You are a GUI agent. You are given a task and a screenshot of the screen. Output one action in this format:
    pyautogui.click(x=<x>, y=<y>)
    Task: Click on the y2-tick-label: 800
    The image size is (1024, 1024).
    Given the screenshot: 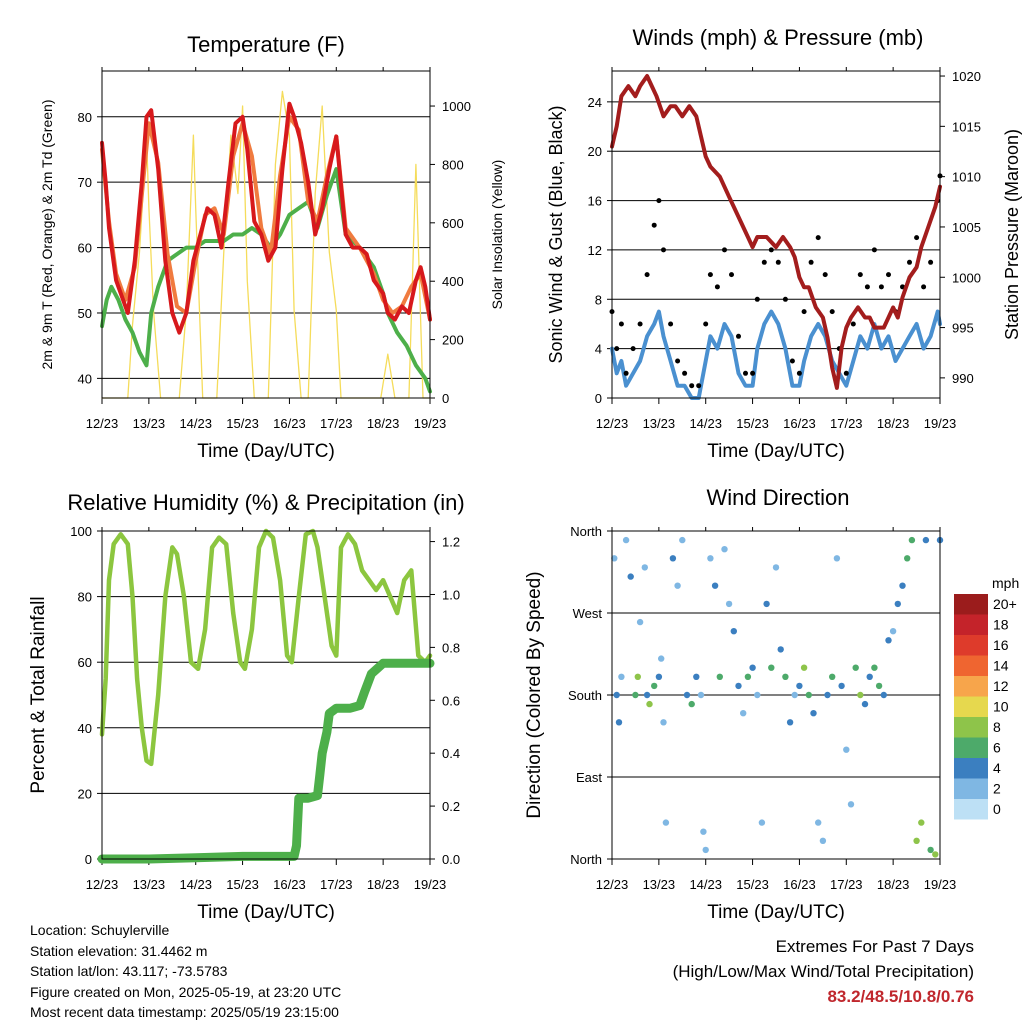 What is the action you would take?
    pyautogui.click(x=453, y=164)
    